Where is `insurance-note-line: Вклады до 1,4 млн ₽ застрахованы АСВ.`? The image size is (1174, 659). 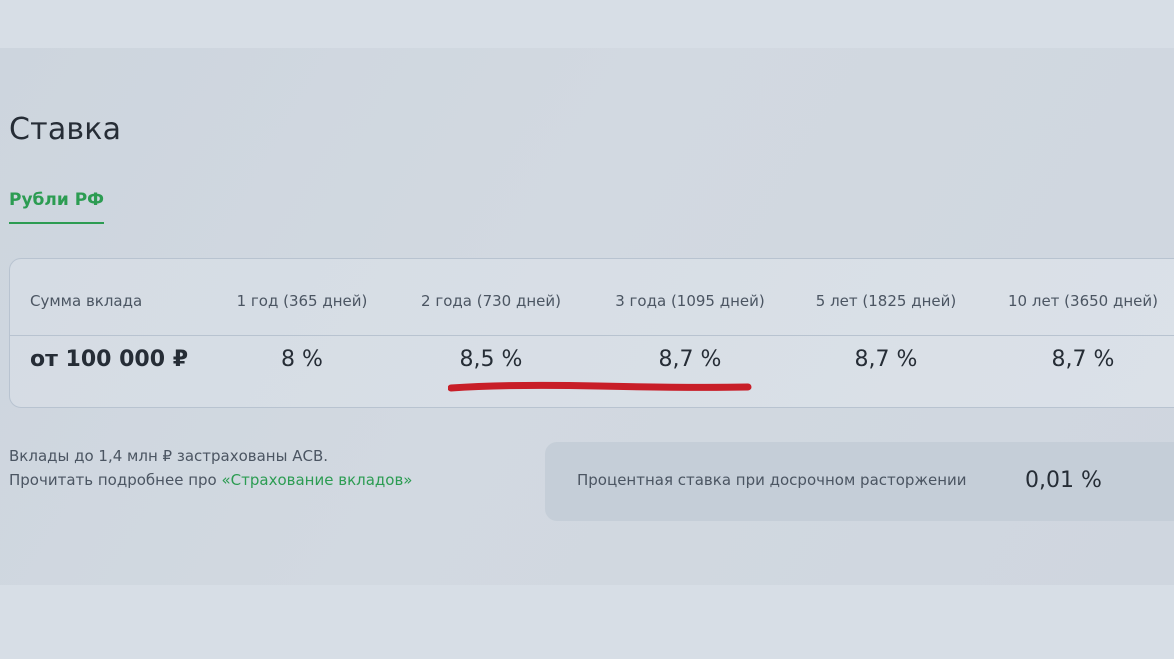
insurance-note-line: Вклады до 1,4 млн ₽ застрахованы АСВ. is located at coordinates (169, 456).